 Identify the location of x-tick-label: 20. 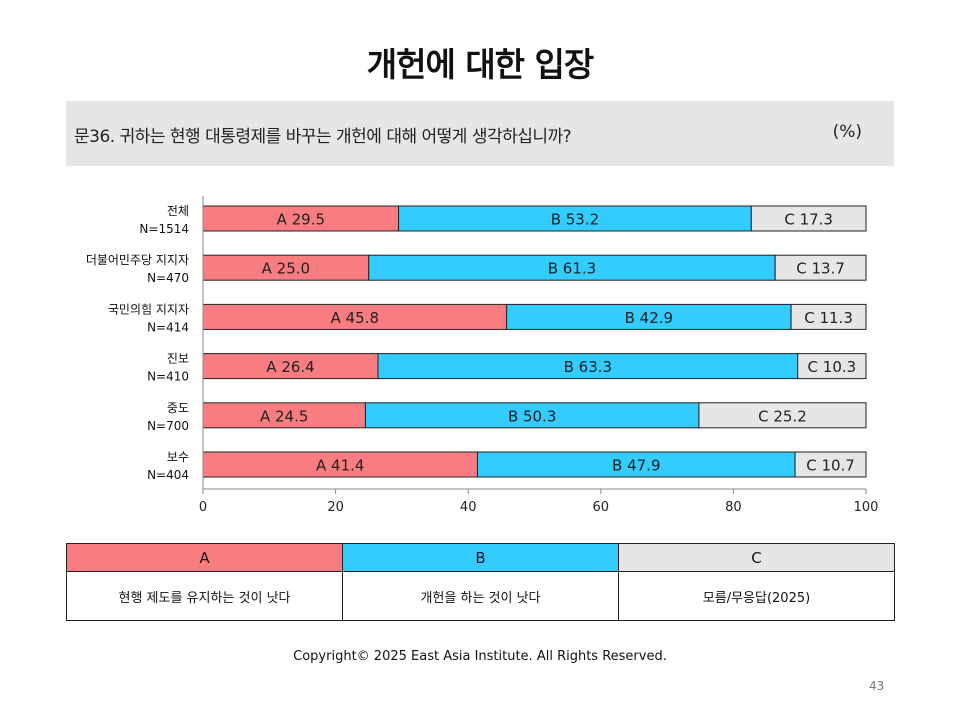
(335, 507).